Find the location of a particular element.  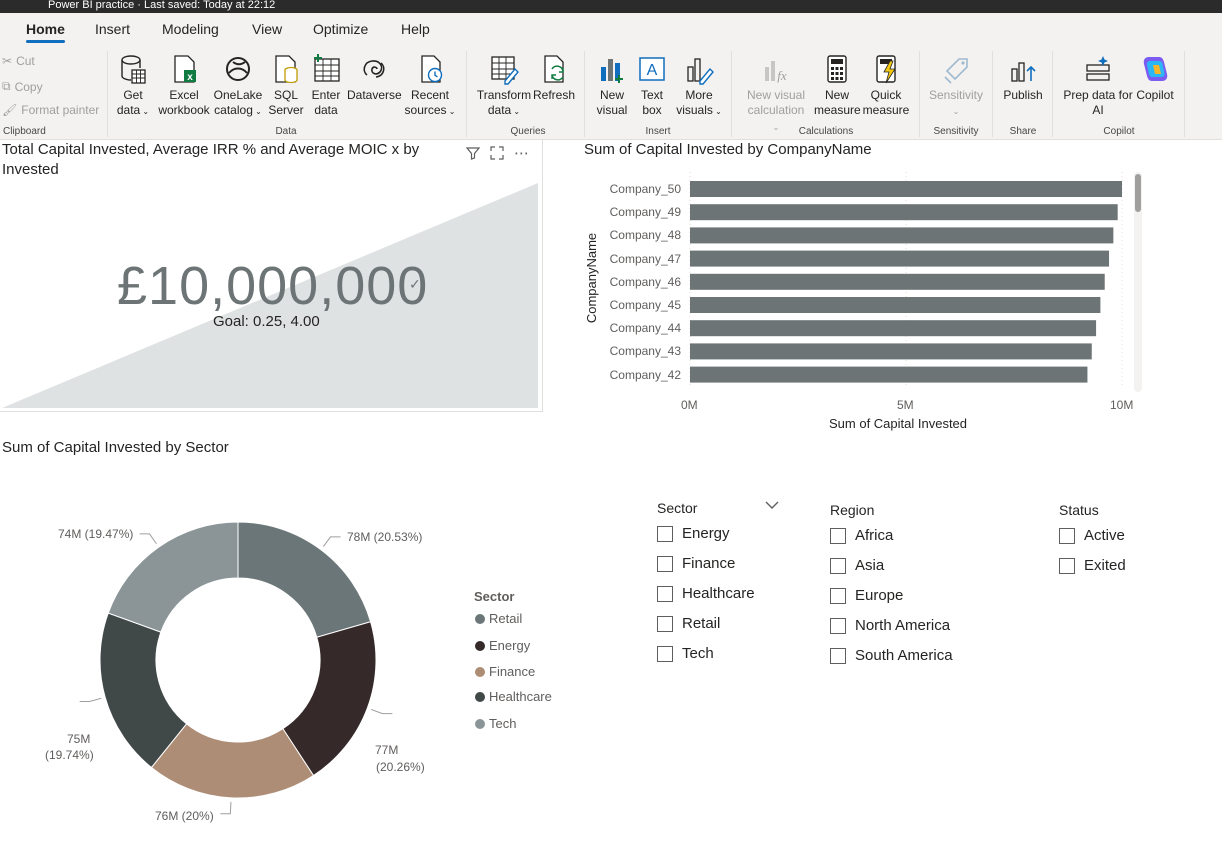

legend-item-finance: Finance is located at coordinates (505, 671).